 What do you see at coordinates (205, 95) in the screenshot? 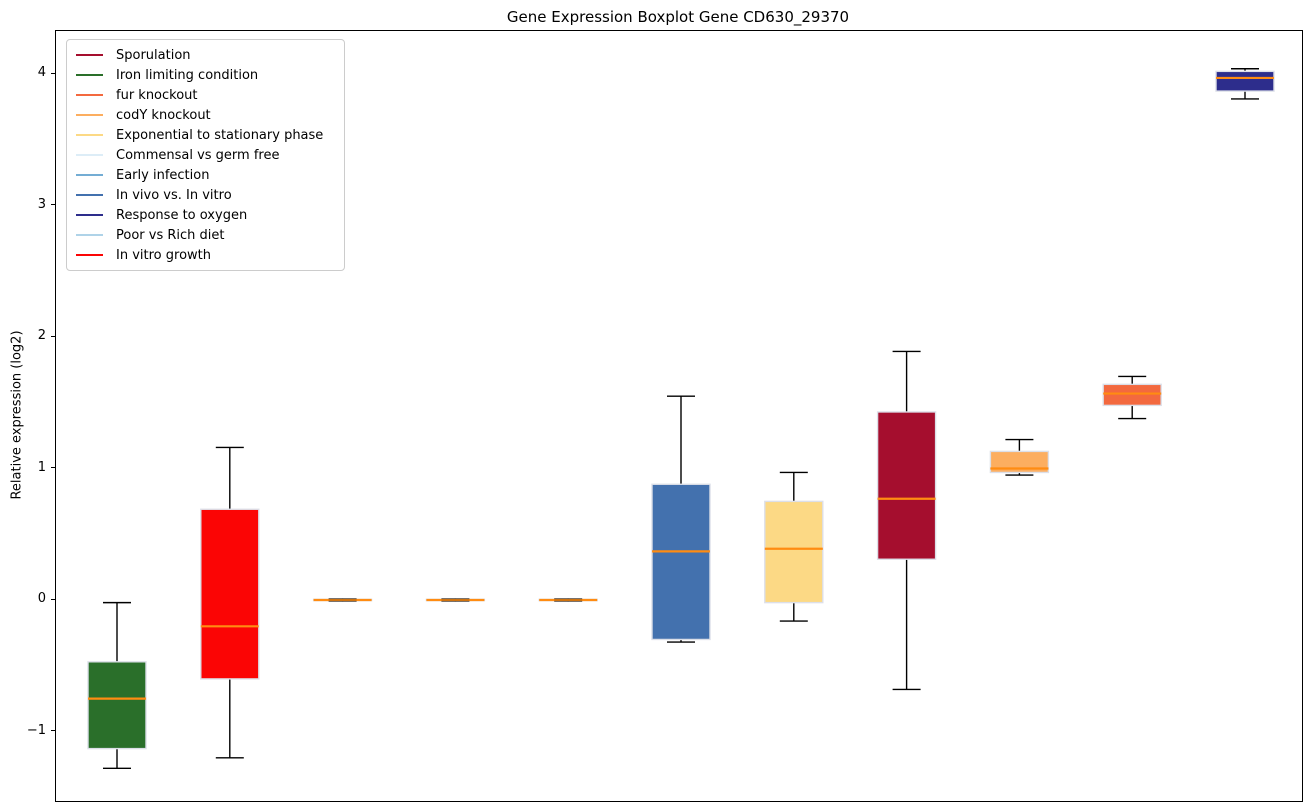
I see `legend-item-fur-knockout: fur knockout` at bounding box center [205, 95].